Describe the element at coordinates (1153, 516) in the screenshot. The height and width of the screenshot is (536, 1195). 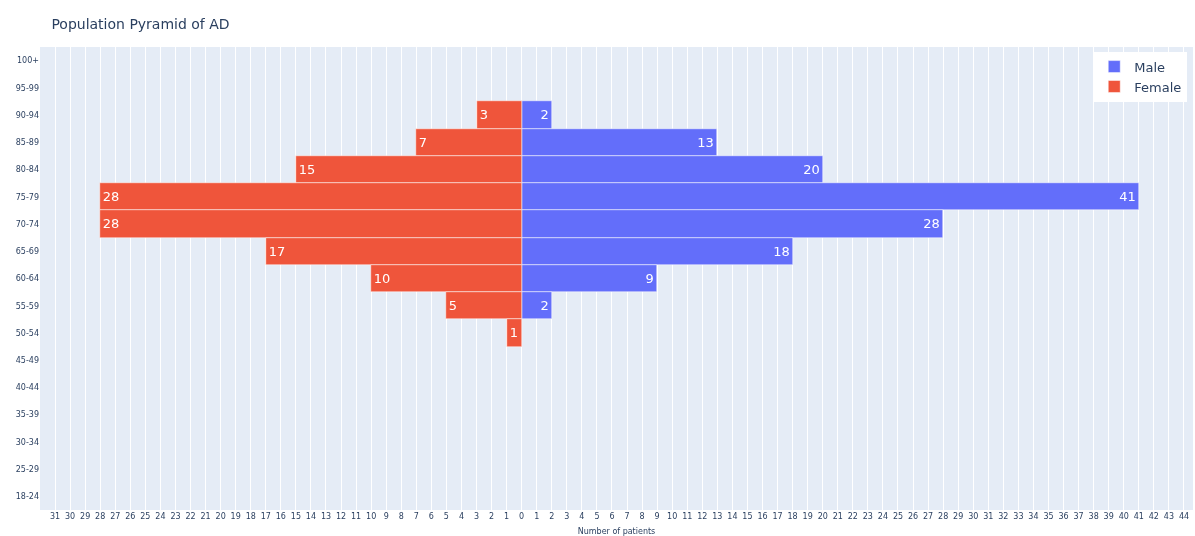
I see `x-tick-label: 42` at that location.